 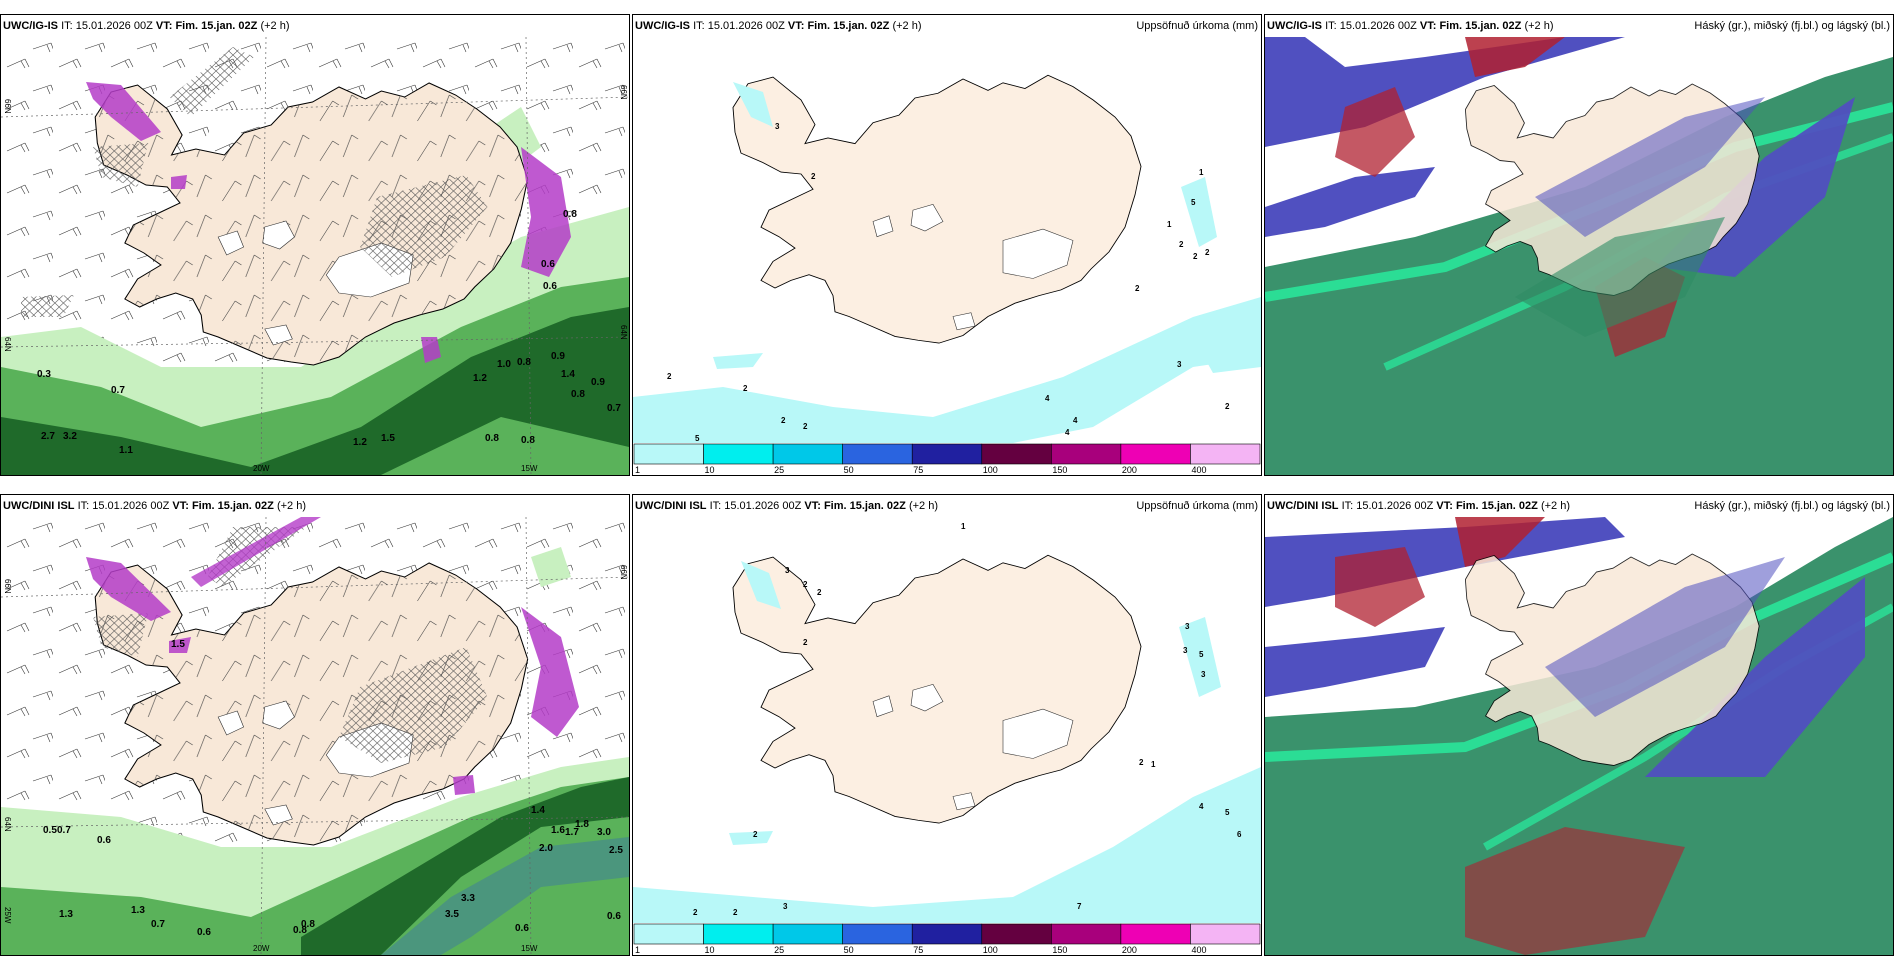 I want to click on snow-label: 1.7, so click(x=572, y=832).